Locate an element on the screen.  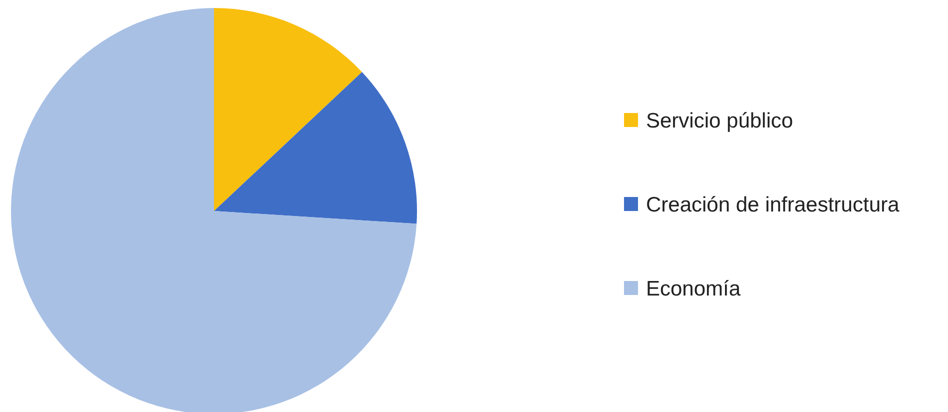
legend-label: Economía is located at coordinates (693, 288).